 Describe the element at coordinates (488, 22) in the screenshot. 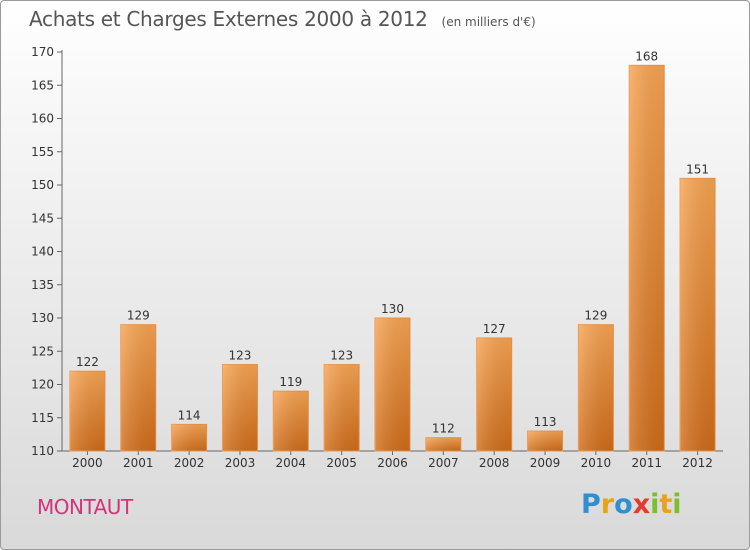

I see `chart-unit: (en milliers d'€)` at that location.